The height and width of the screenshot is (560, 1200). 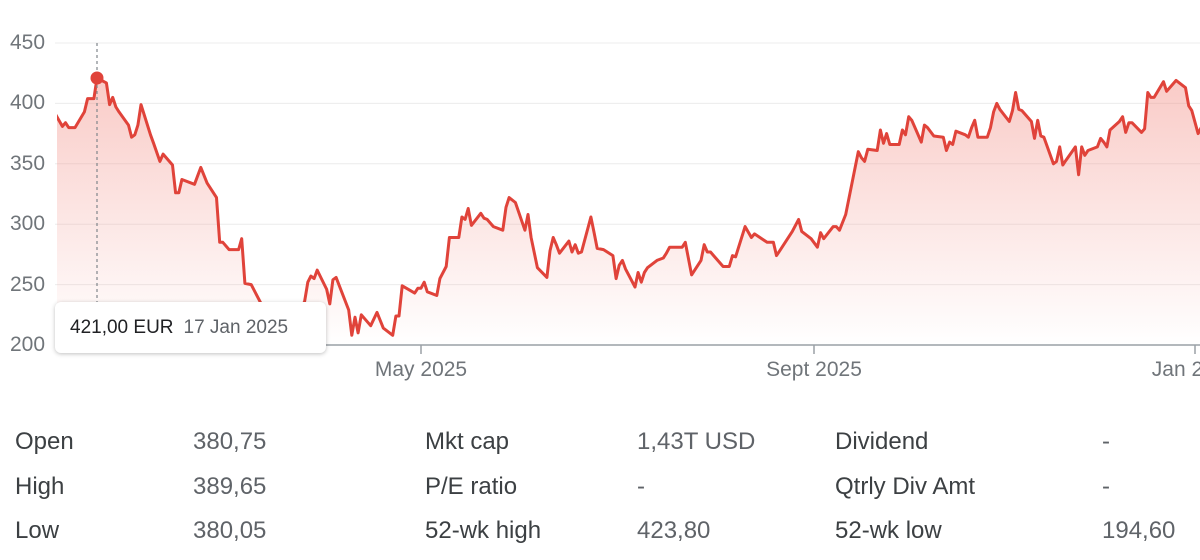 What do you see at coordinates (230, 530) in the screenshot?
I see `stat-value: 380,05` at bounding box center [230, 530].